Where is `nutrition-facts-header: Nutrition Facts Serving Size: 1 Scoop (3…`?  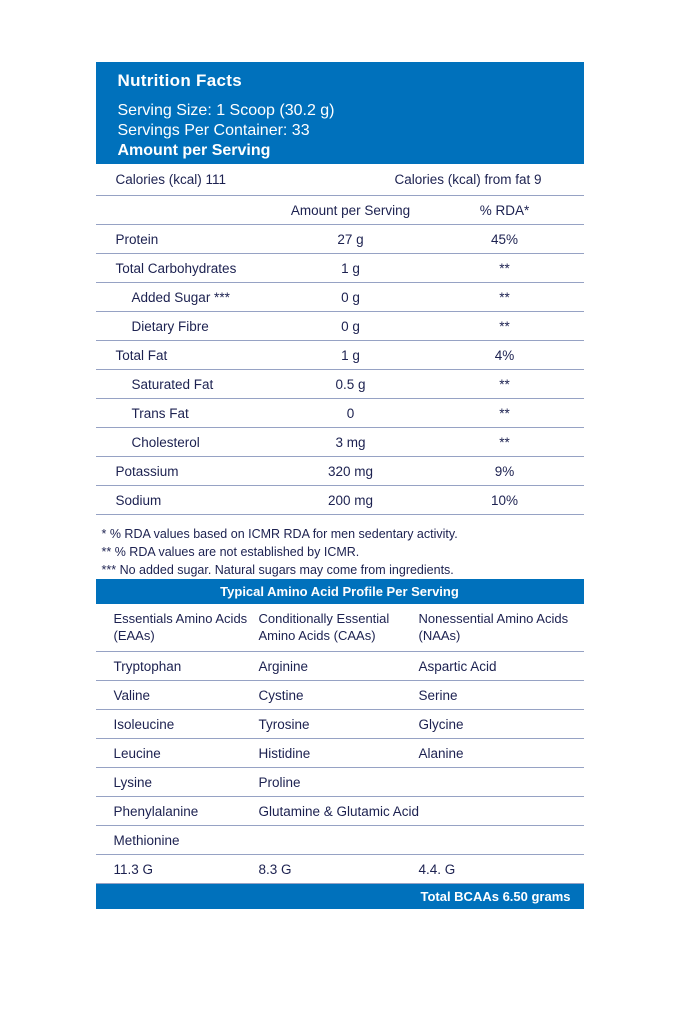
nutrition-facts-header: Nutrition Facts Serving Size: 1 Scoop (3… is located at coordinates (339, 113).